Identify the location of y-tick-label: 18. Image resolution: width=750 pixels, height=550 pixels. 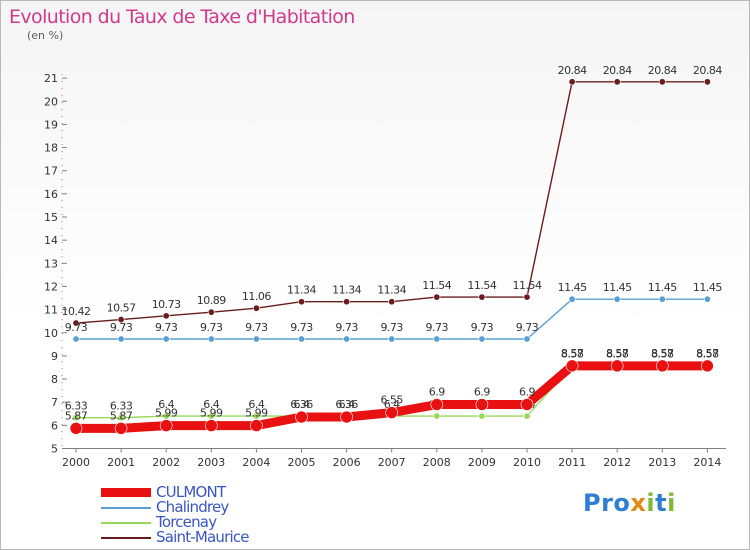
(51, 148).